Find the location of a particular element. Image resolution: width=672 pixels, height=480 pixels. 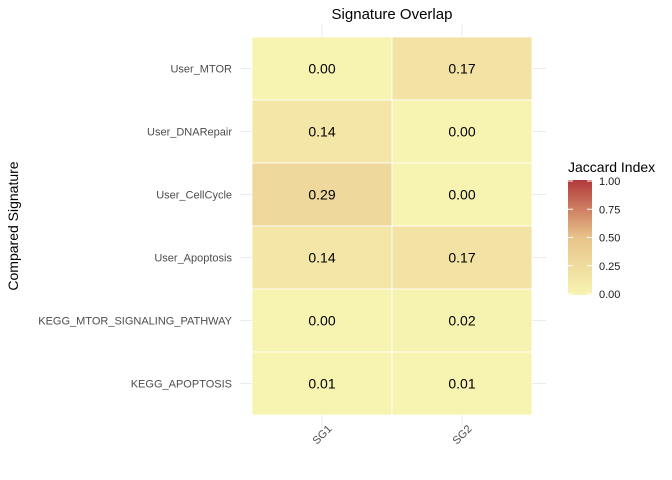

x-tick-labels: SG1 SG2 is located at coordinates (393, 435).